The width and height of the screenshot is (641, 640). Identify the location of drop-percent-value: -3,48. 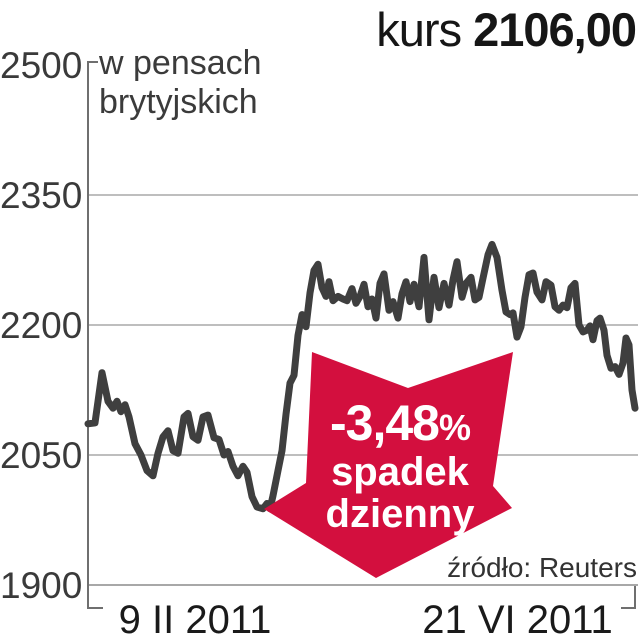
(385, 423).